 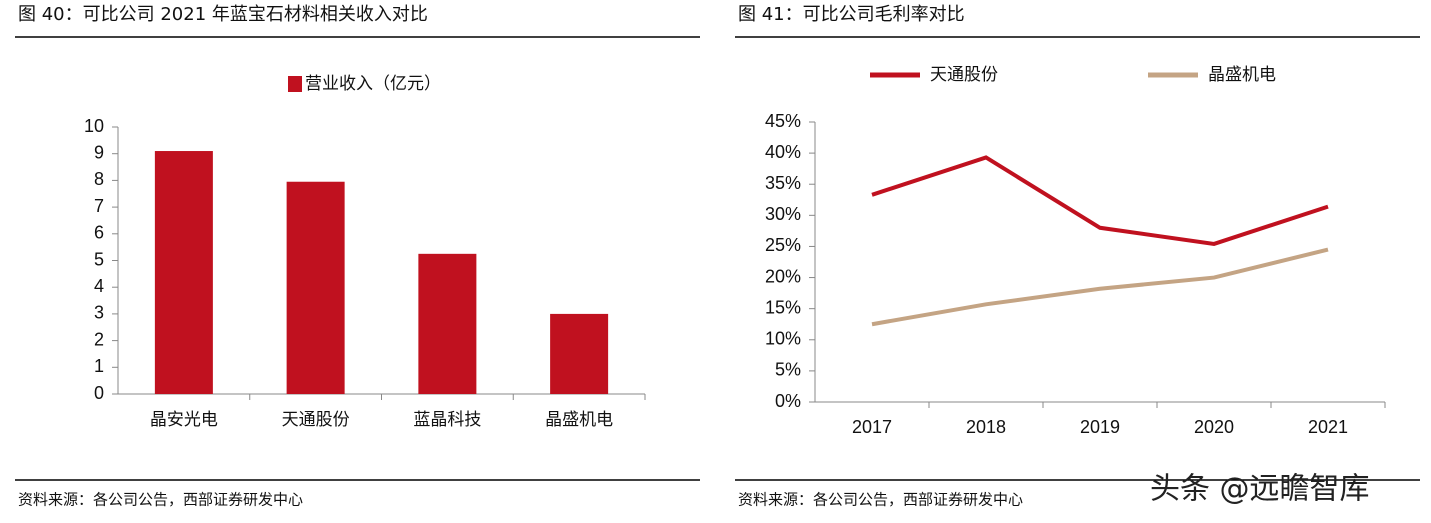 I want to click on y-tick-label: 45%, so click(x=783, y=121).